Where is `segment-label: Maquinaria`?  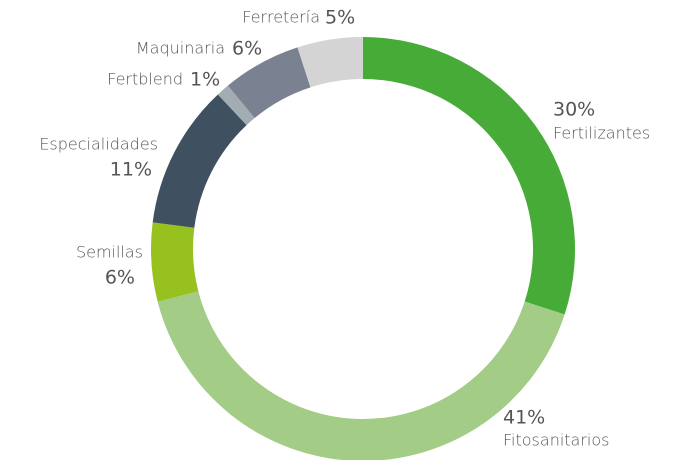
segment-label: Maquinaria is located at coordinates (180, 48).